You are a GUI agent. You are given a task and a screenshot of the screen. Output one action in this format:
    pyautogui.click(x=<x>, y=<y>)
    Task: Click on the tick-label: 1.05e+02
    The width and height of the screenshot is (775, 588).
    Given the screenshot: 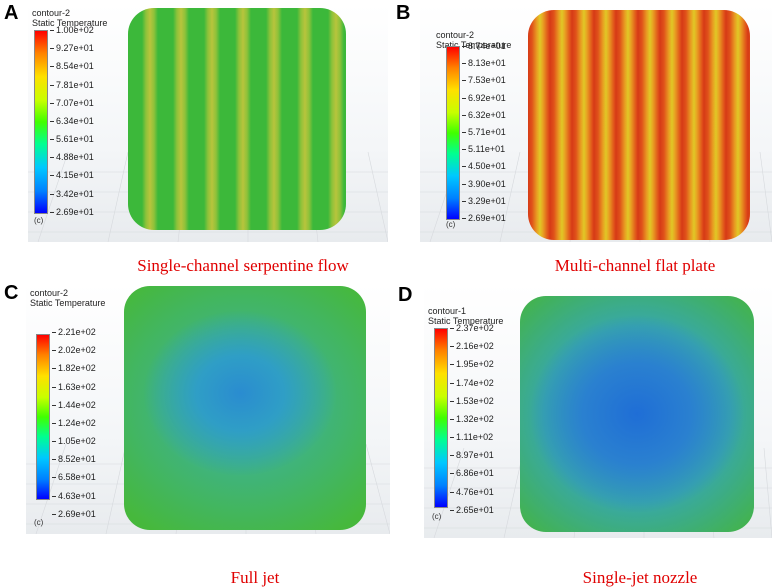 What is the action you would take?
    pyautogui.click(x=74, y=441)
    